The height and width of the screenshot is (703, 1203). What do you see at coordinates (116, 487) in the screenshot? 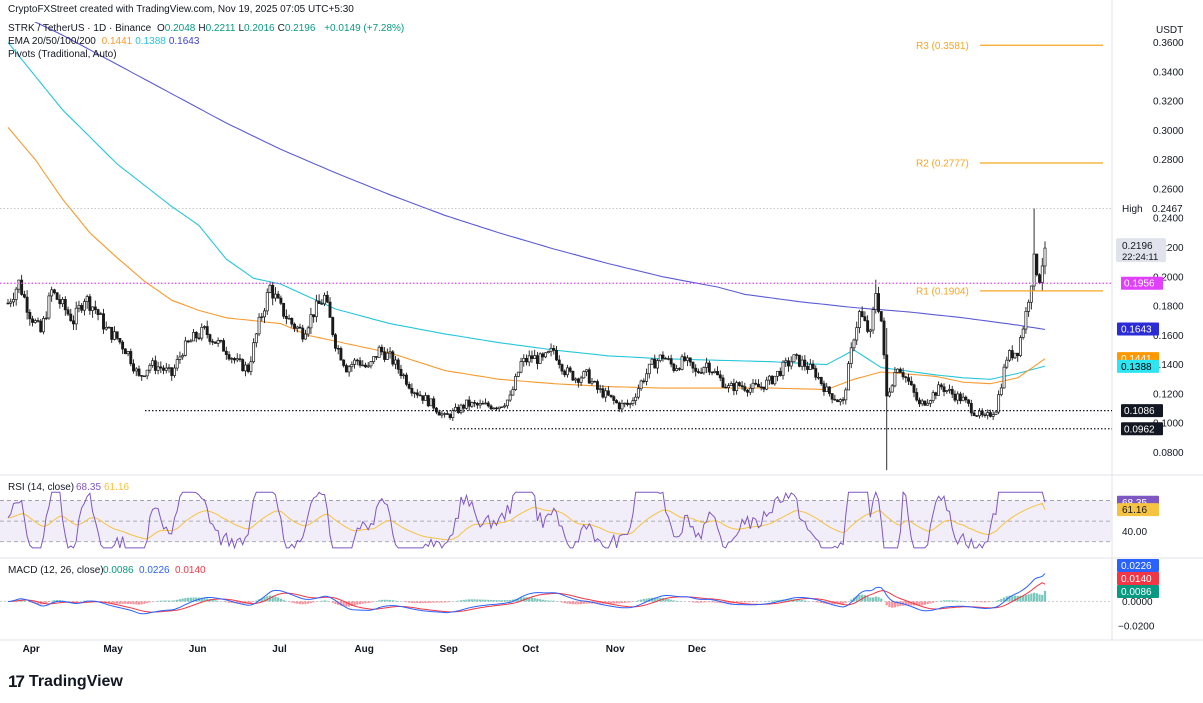
I see `rsi-ma-value: 61.16` at bounding box center [116, 487].